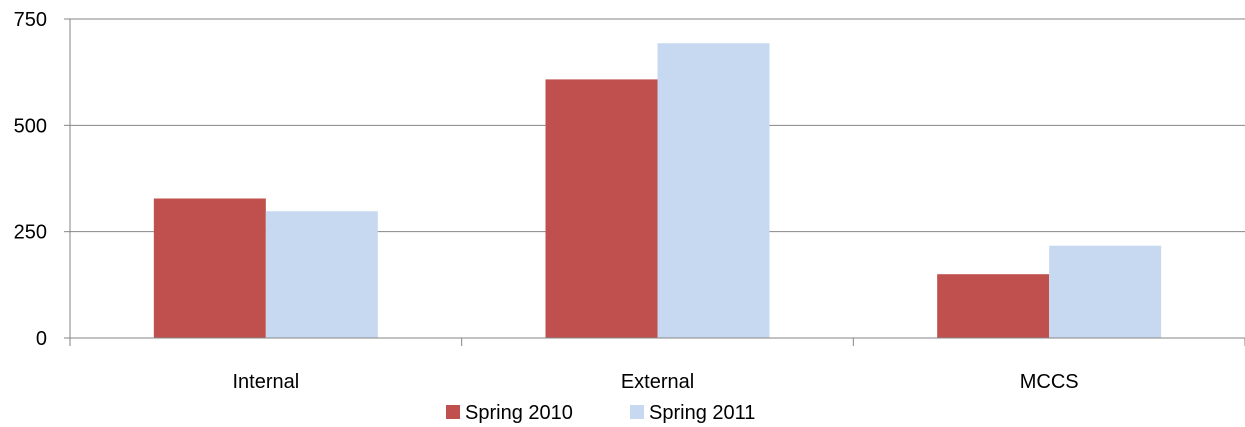 This screenshot has height=427, width=1245. I want to click on legend: Spring 2010 Spring 2011, so click(600, 413).